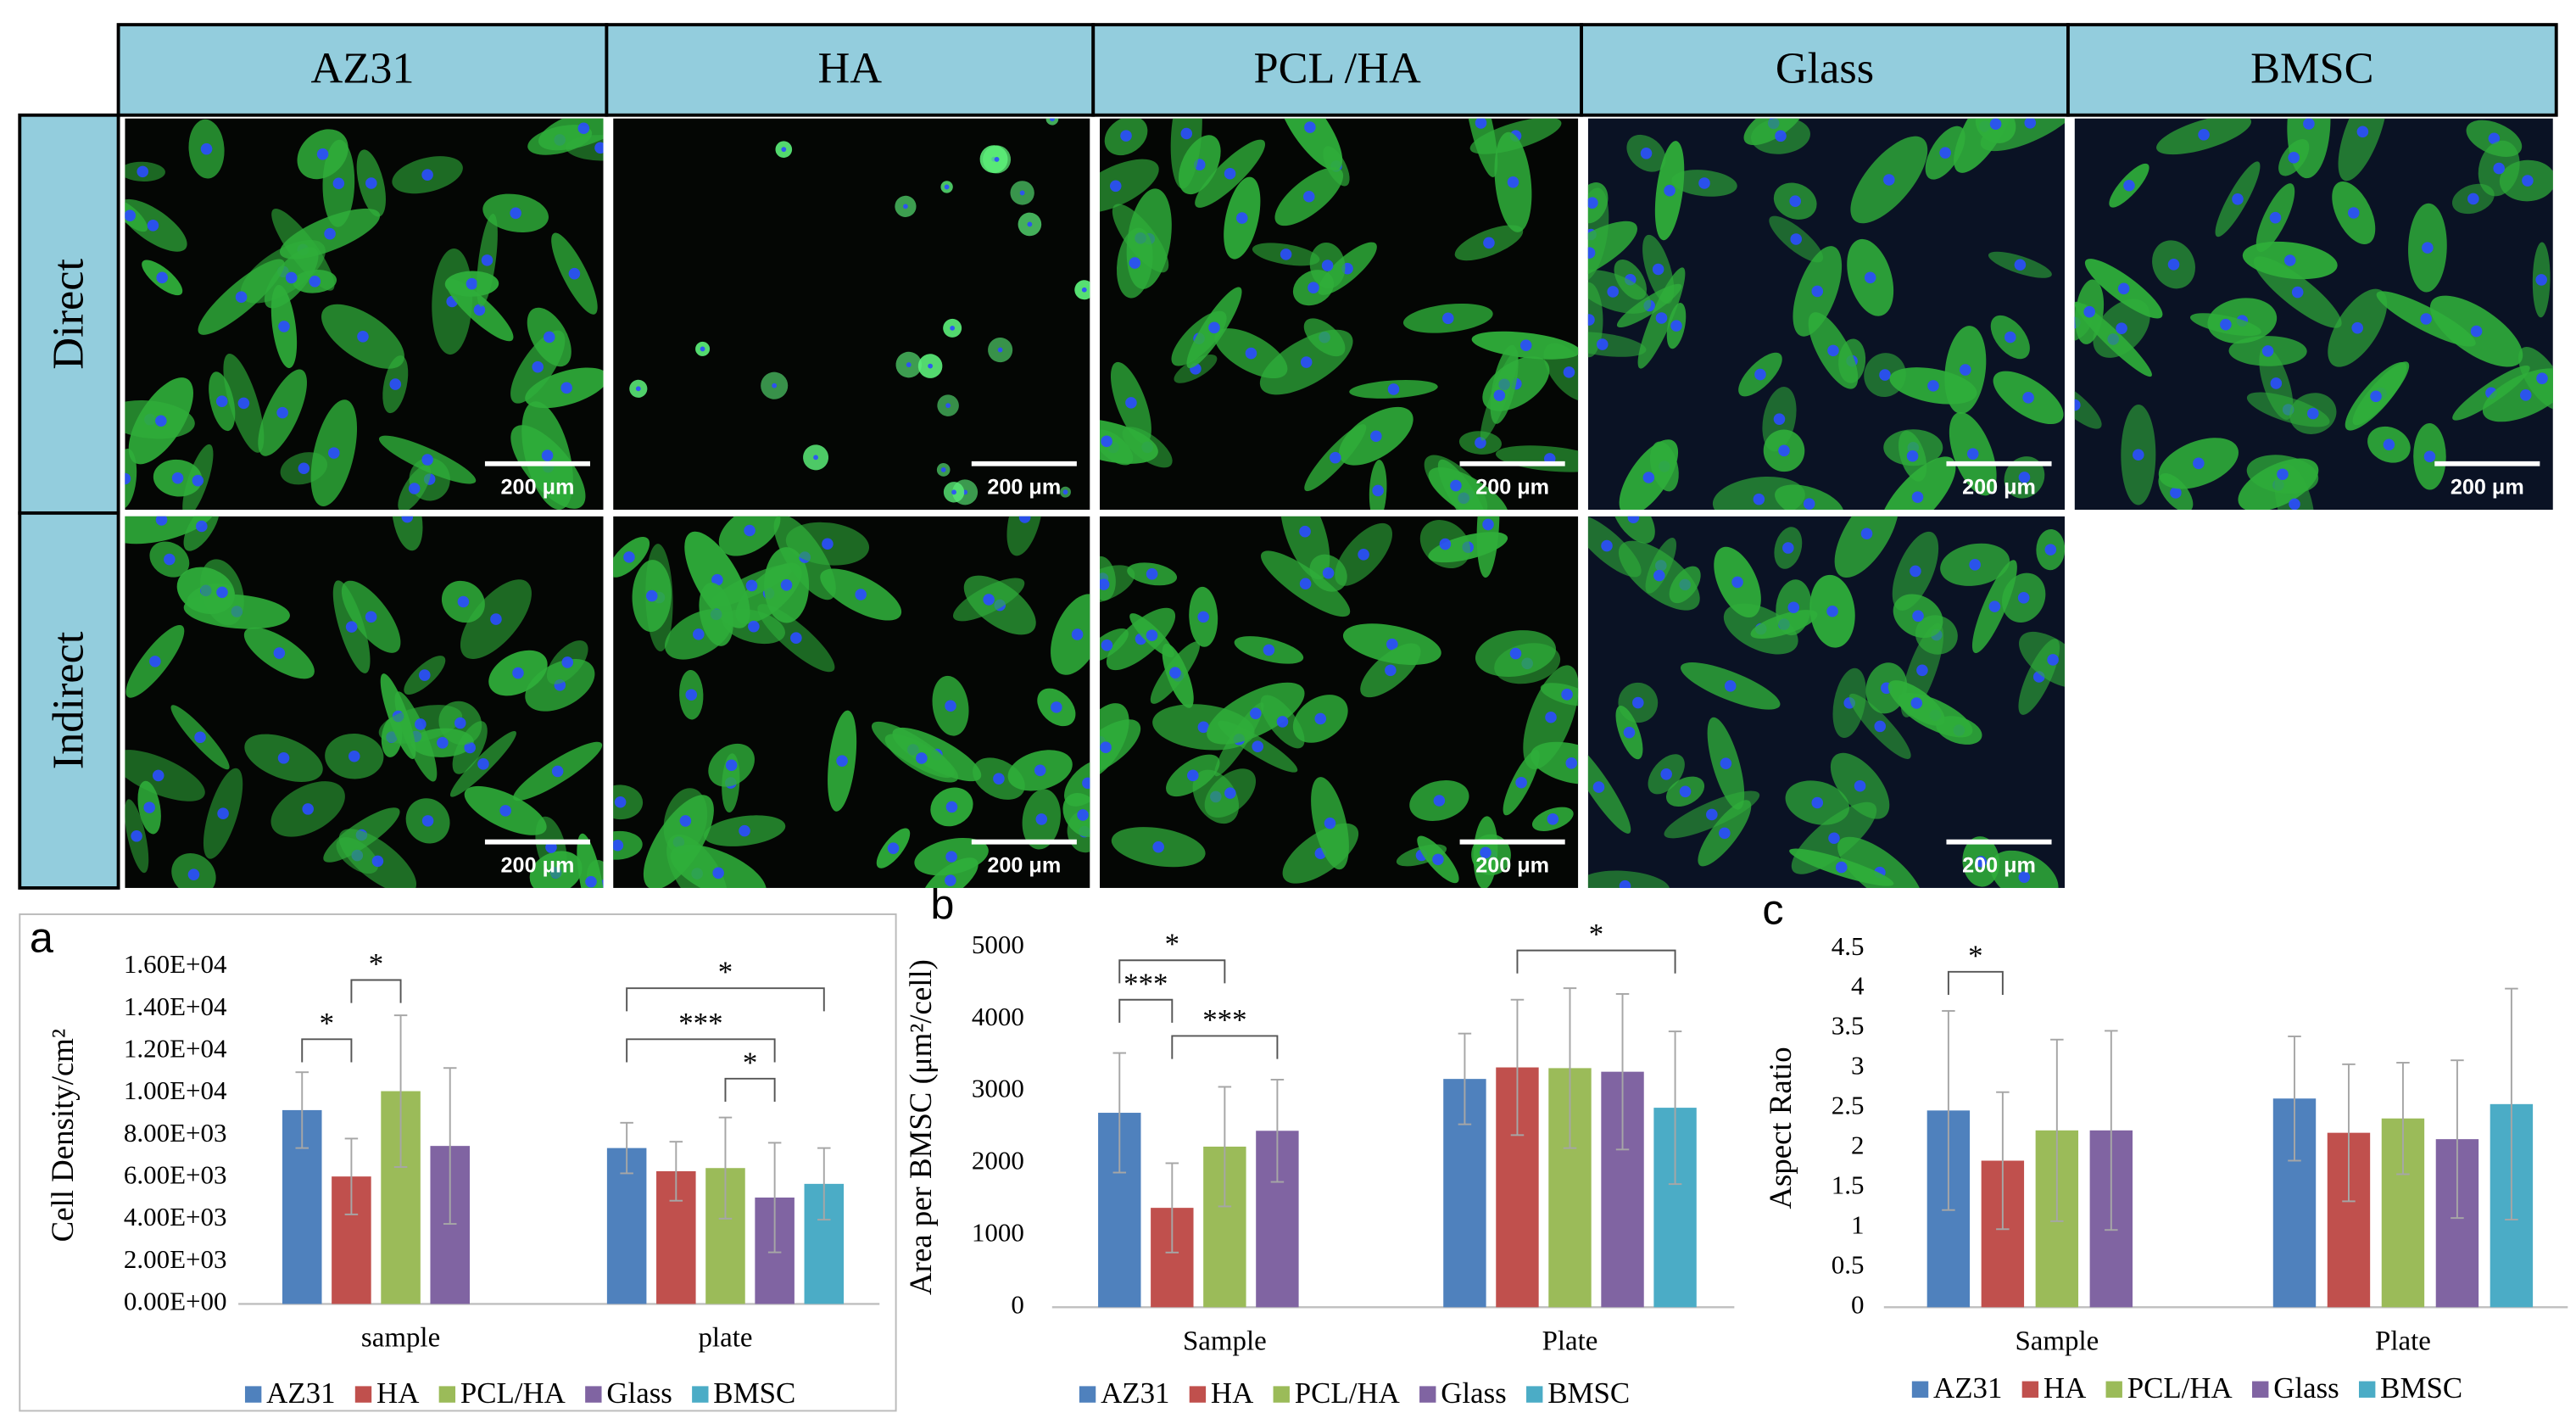 This screenshot has height=1424, width=2576. I want to click on y-tick-label: 0.00E+00, so click(175, 1302).